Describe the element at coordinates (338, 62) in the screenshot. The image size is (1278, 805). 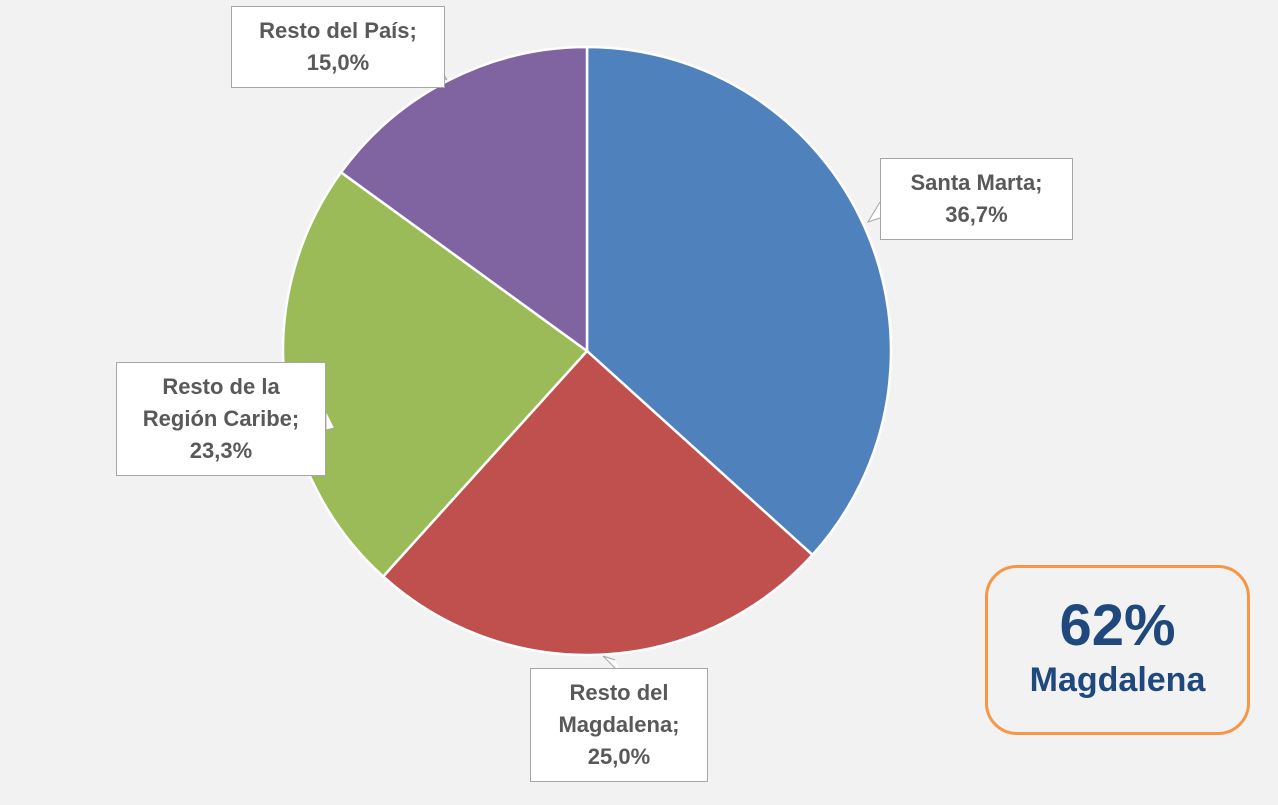
I see `data-label-value: 15,0%` at that location.